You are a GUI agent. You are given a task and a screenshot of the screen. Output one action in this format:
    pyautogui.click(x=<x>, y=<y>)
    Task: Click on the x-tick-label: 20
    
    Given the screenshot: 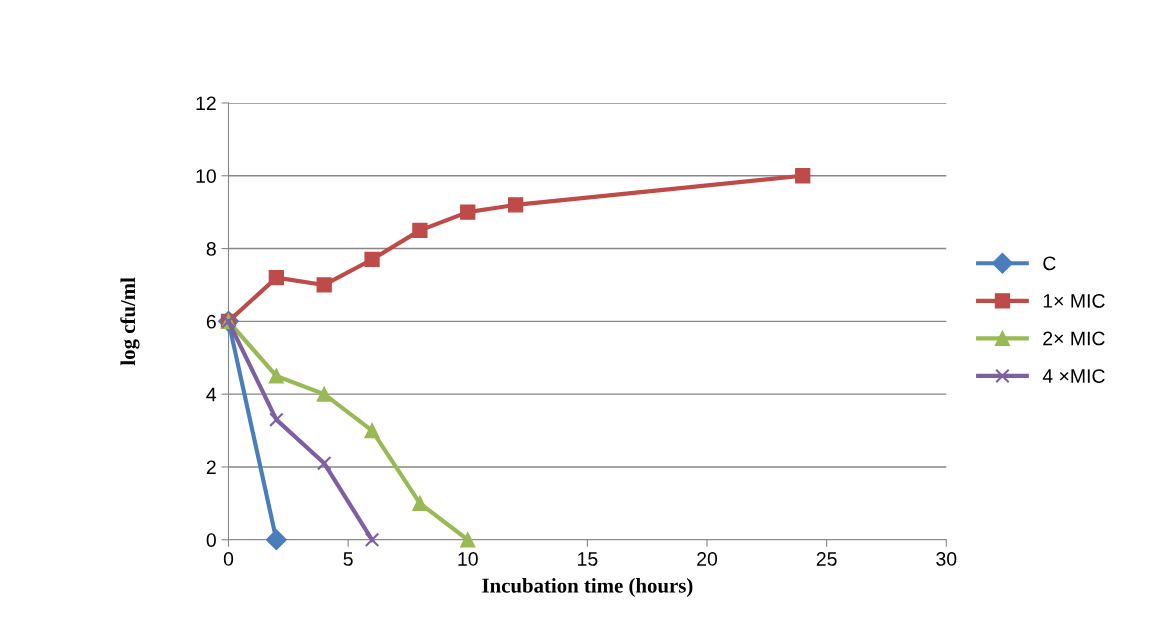 What is the action you would take?
    pyautogui.click(x=707, y=559)
    